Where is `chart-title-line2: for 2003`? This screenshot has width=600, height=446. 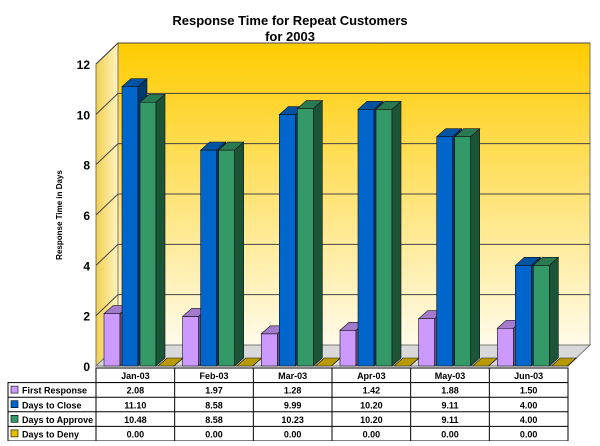 chart-title-line2: for 2003 is located at coordinates (290, 36).